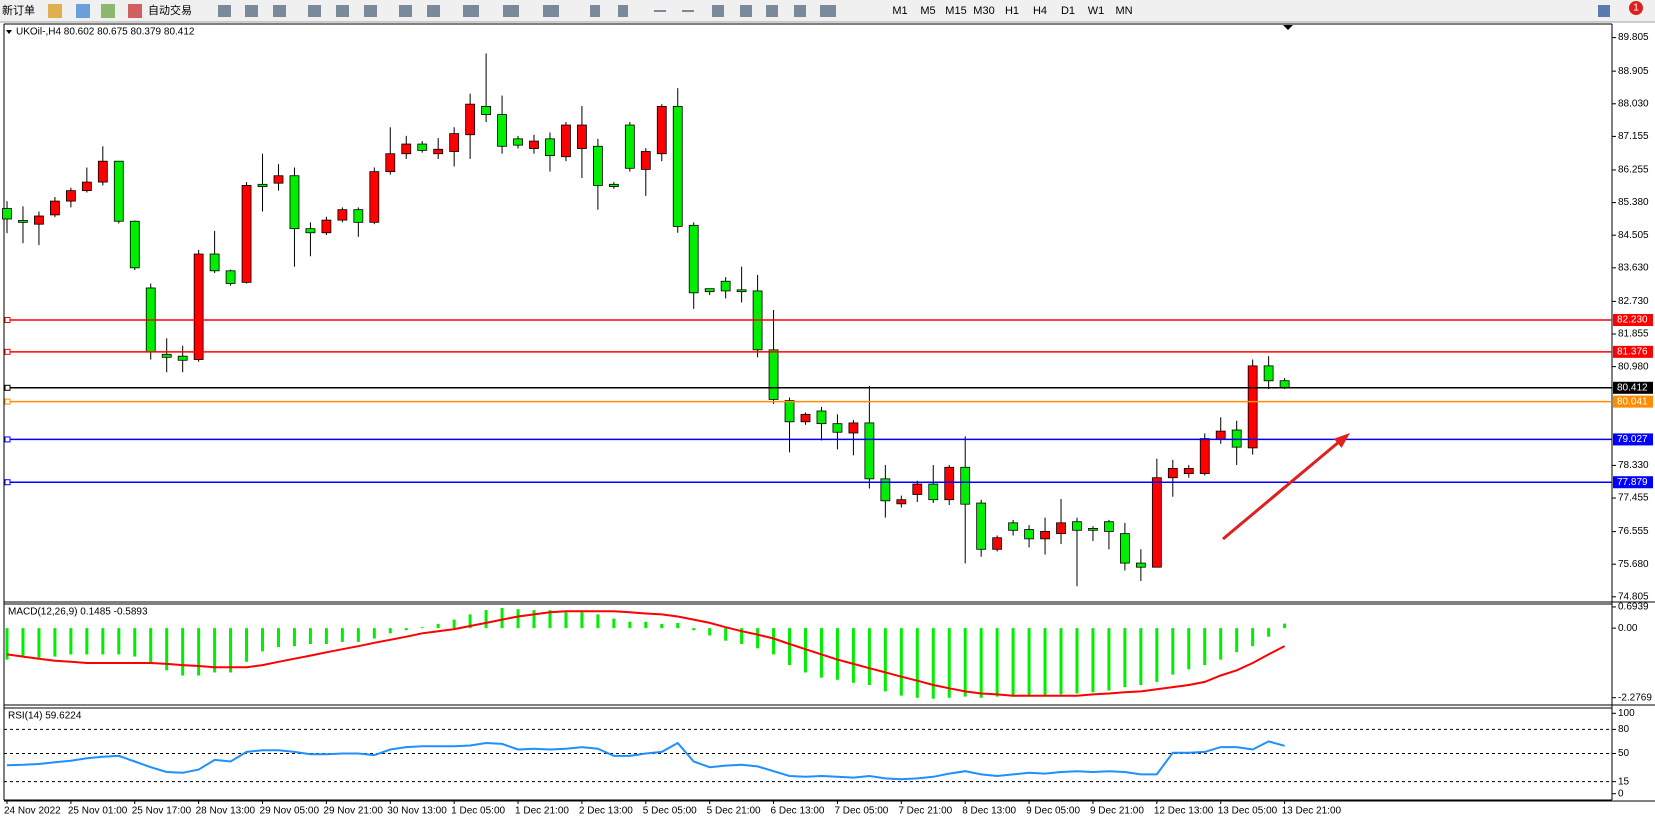 Image resolution: width=1655 pixels, height=823 pixels. What do you see at coordinates (1633, 498) in the screenshot?
I see `y-tick-label: 77.455` at bounding box center [1633, 498].